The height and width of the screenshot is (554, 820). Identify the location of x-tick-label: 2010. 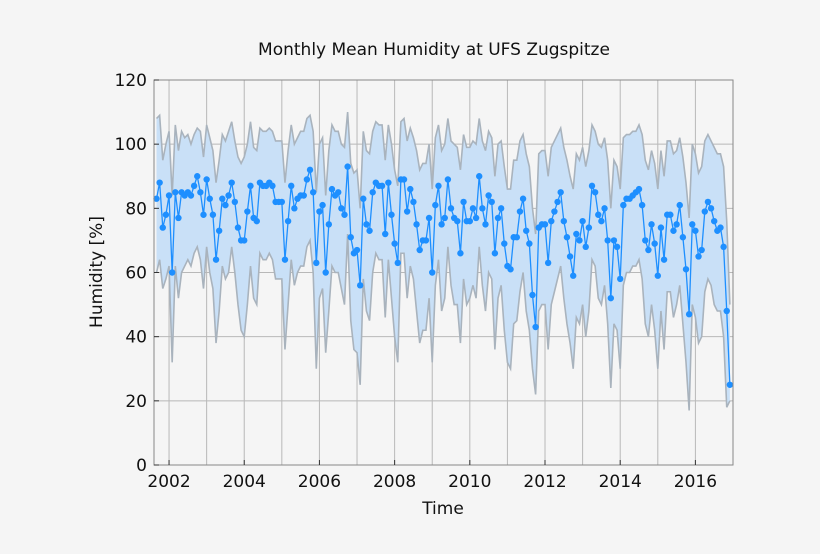
(469, 482).